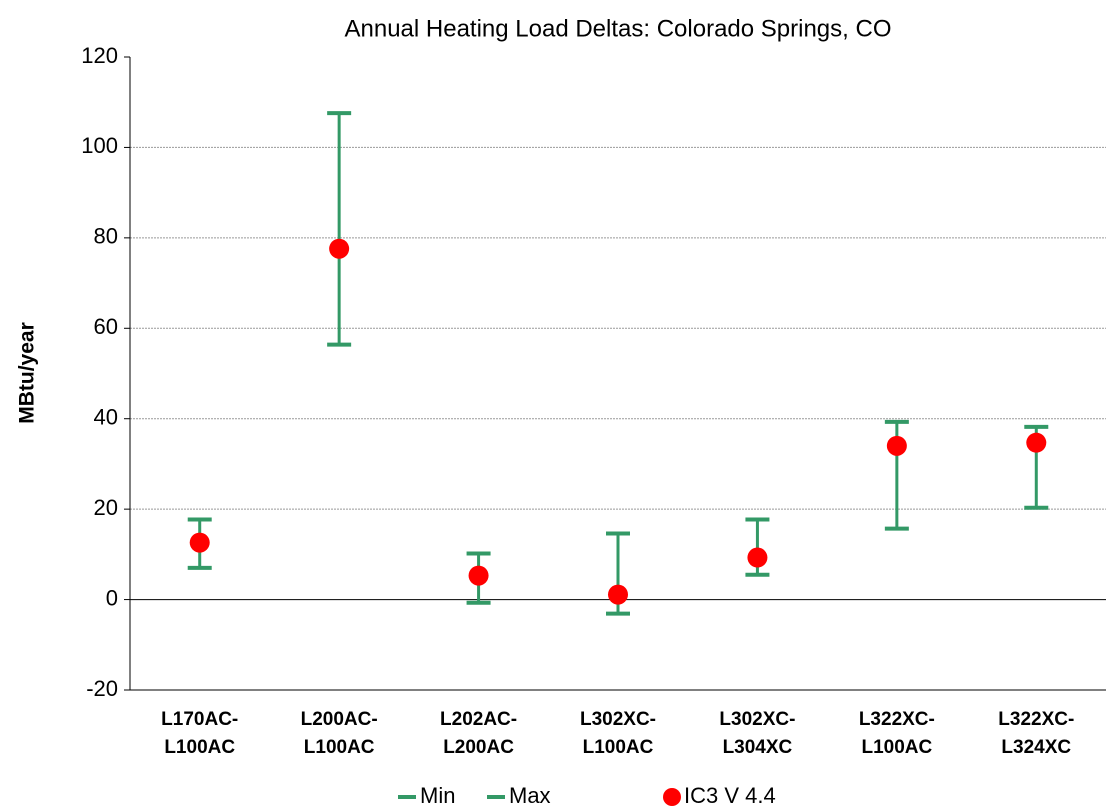  What do you see at coordinates (106, 326) in the screenshot?
I see `y-tick-label: 60` at bounding box center [106, 326].